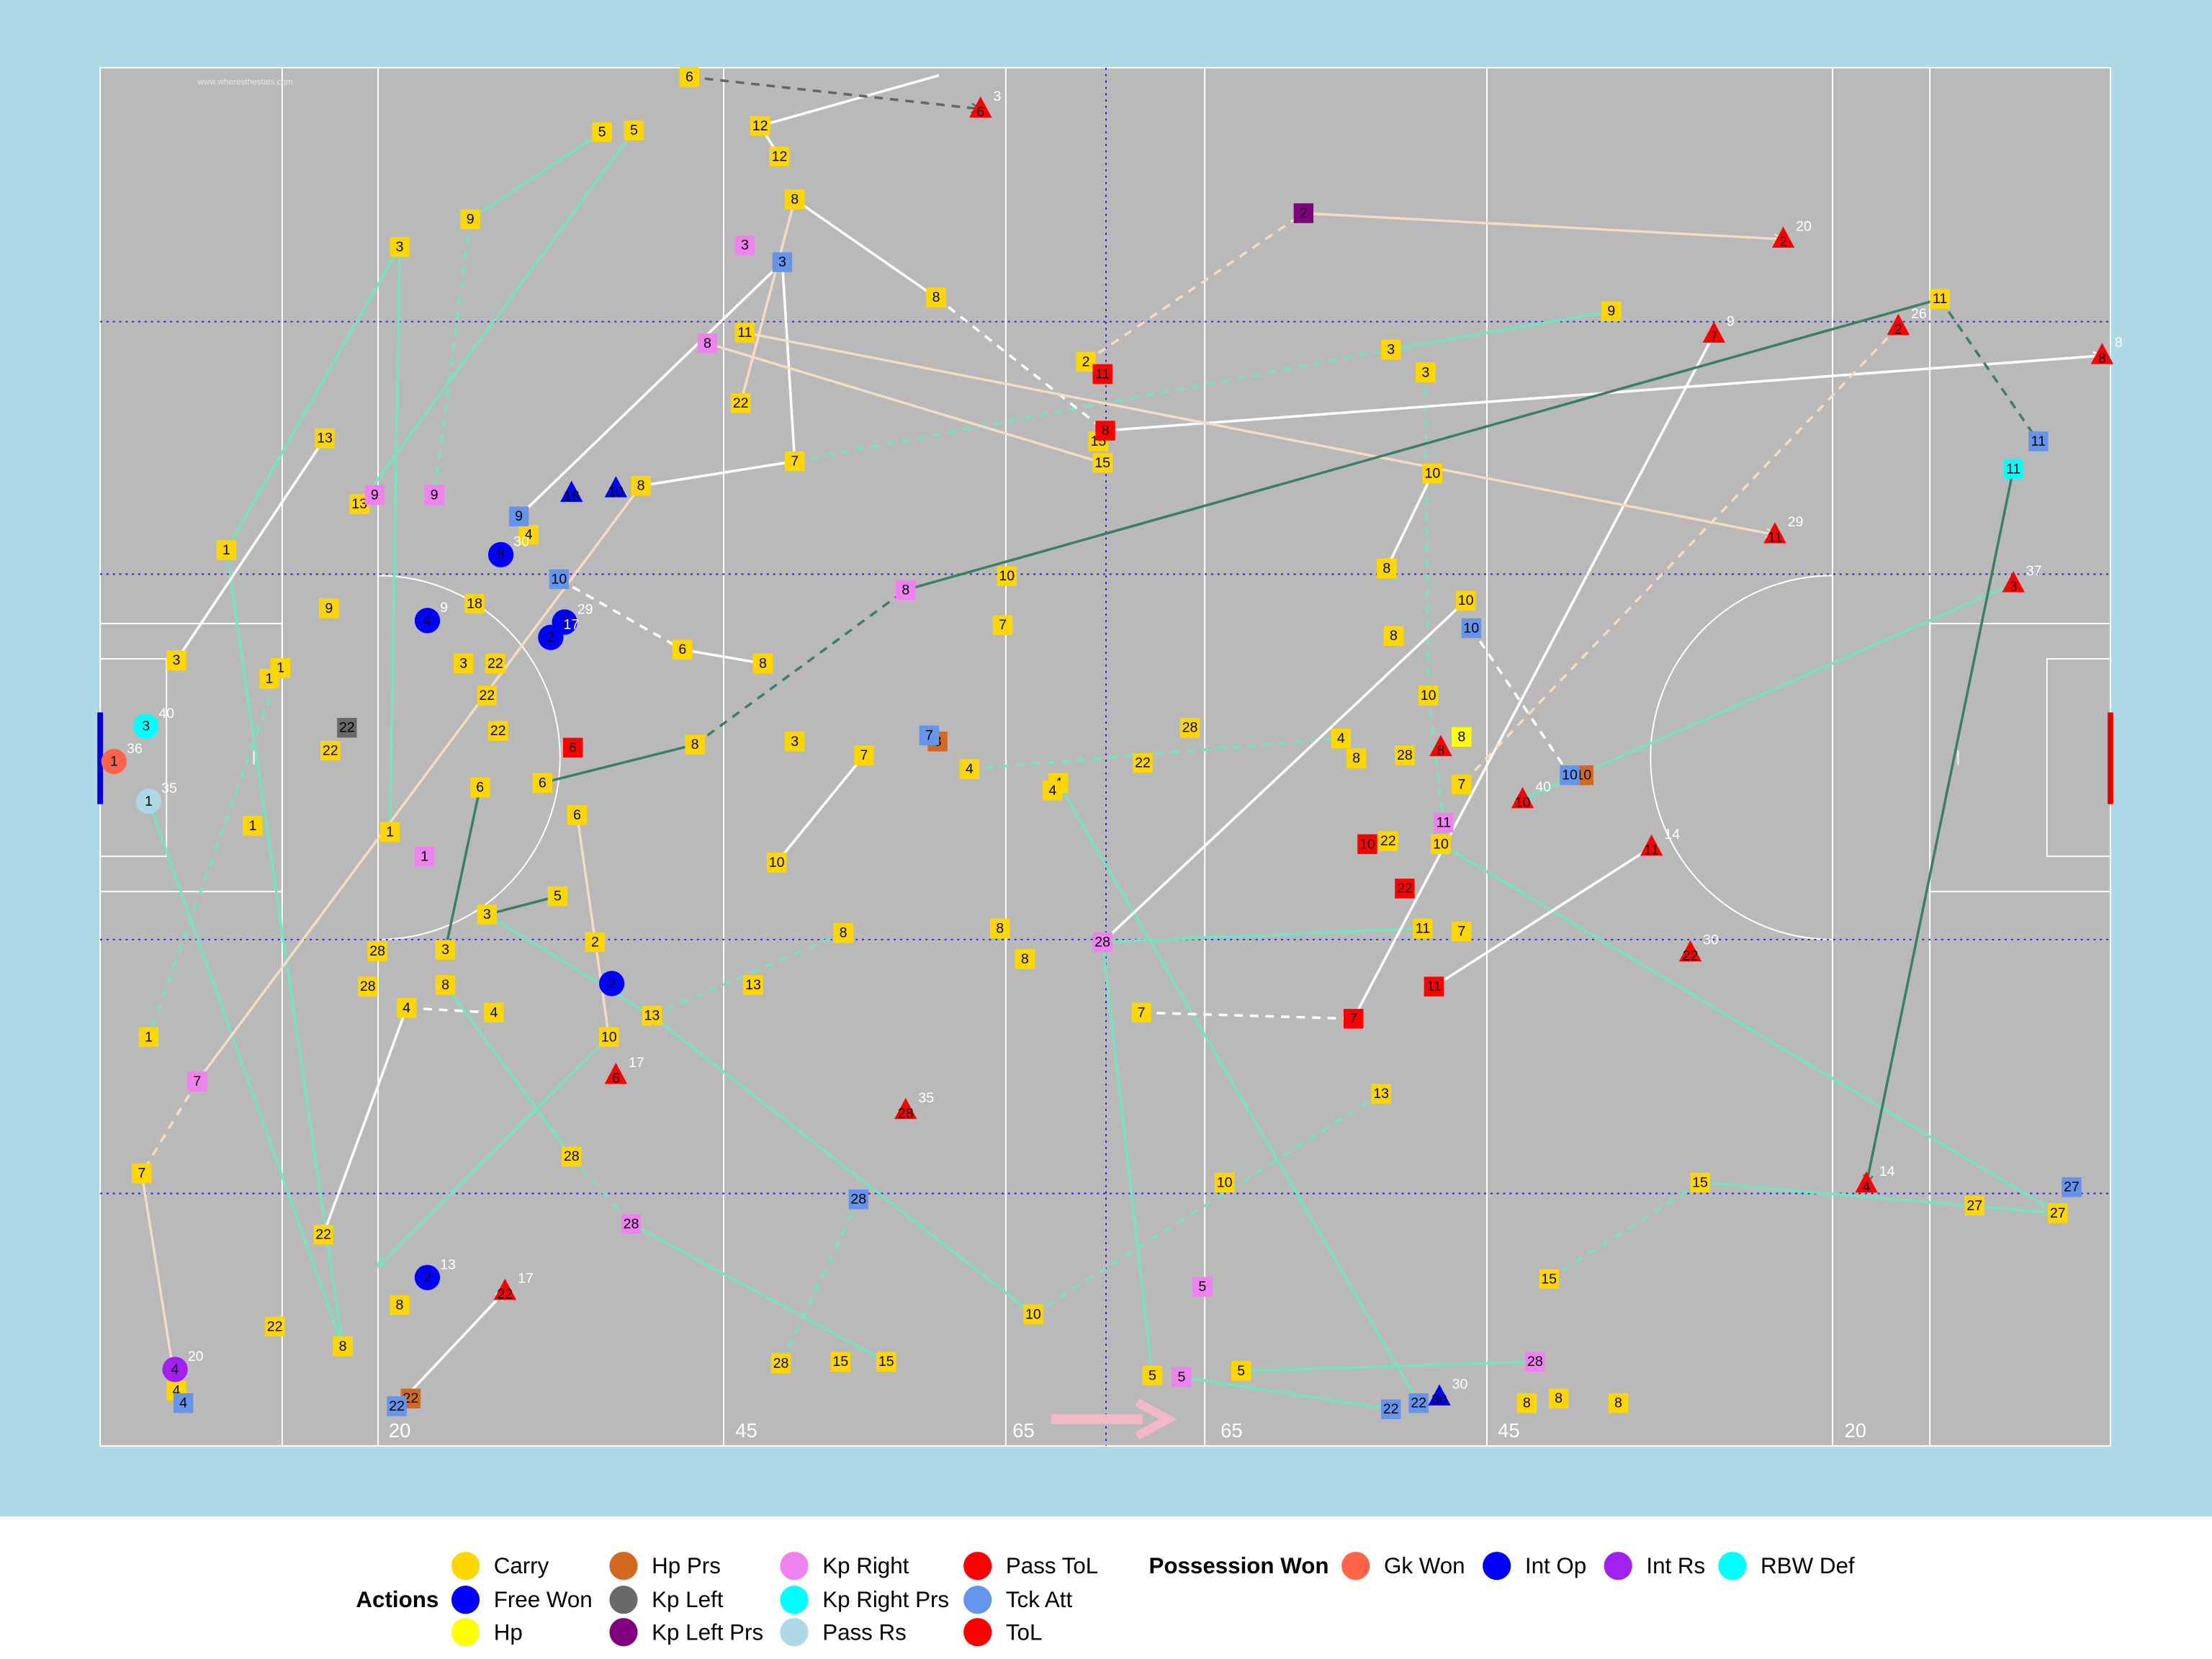 The width and height of the screenshot is (2212, 1659). I want to click on marker-label: 27, so click(1974, 1205).